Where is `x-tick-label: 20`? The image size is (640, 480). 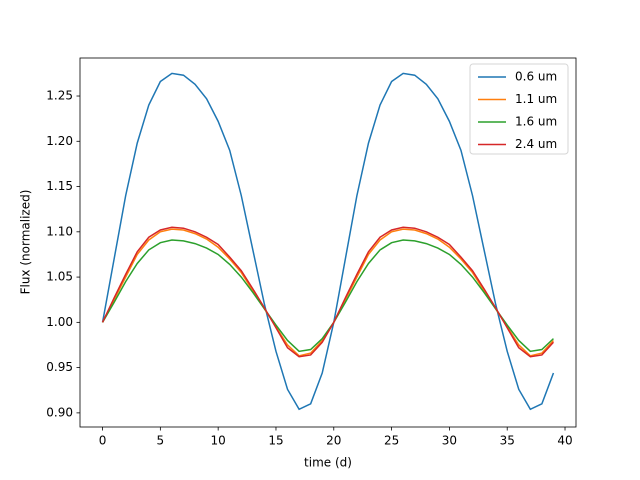 x-tick-label: 20 is located at coordinates (333, 441).